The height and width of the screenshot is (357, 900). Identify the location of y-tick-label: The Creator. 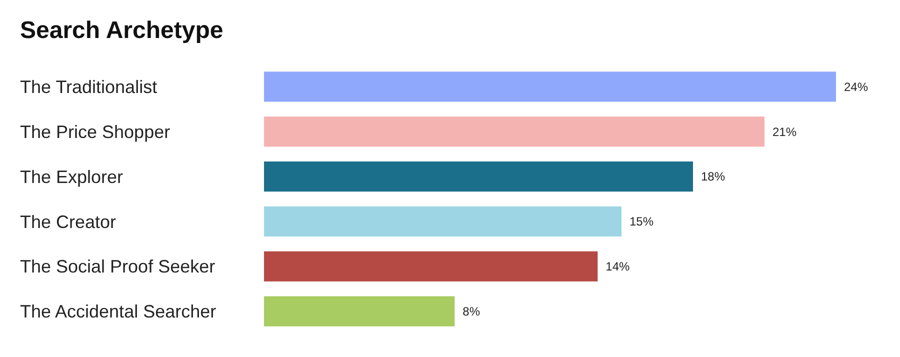
(68, 222).